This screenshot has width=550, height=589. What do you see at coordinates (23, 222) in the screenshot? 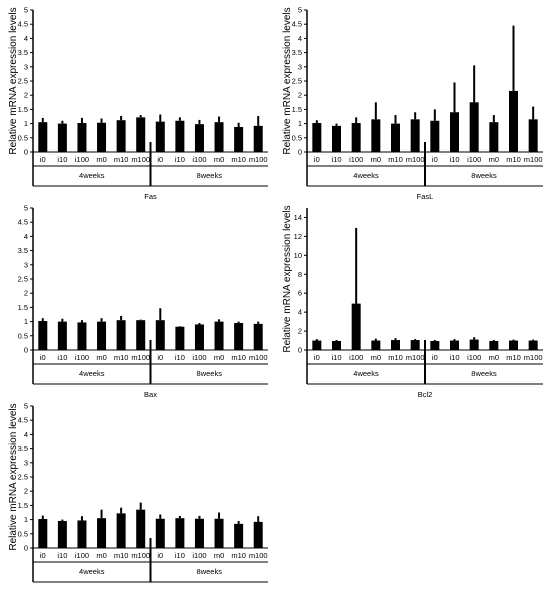
I see `y-tick-label: 4.5` at bounding box center [23, 222].